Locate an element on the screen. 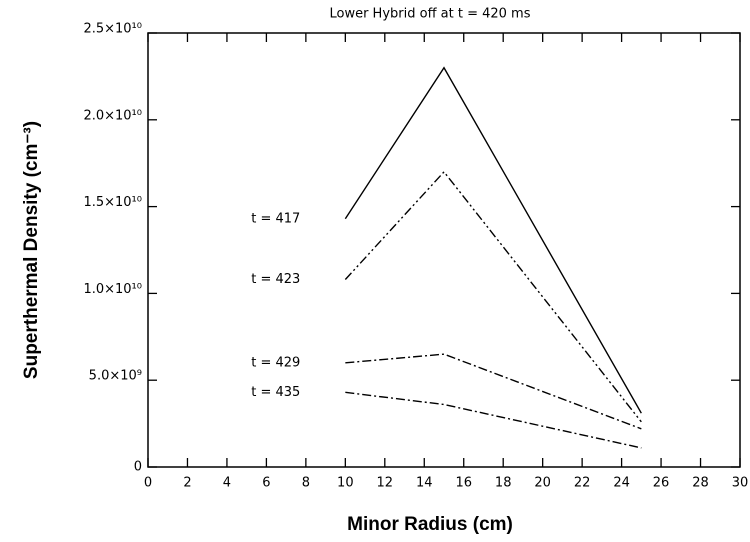 This screenshot has height=542, width=750. x-tick-label: 24 is located at coordinates (621, 483).